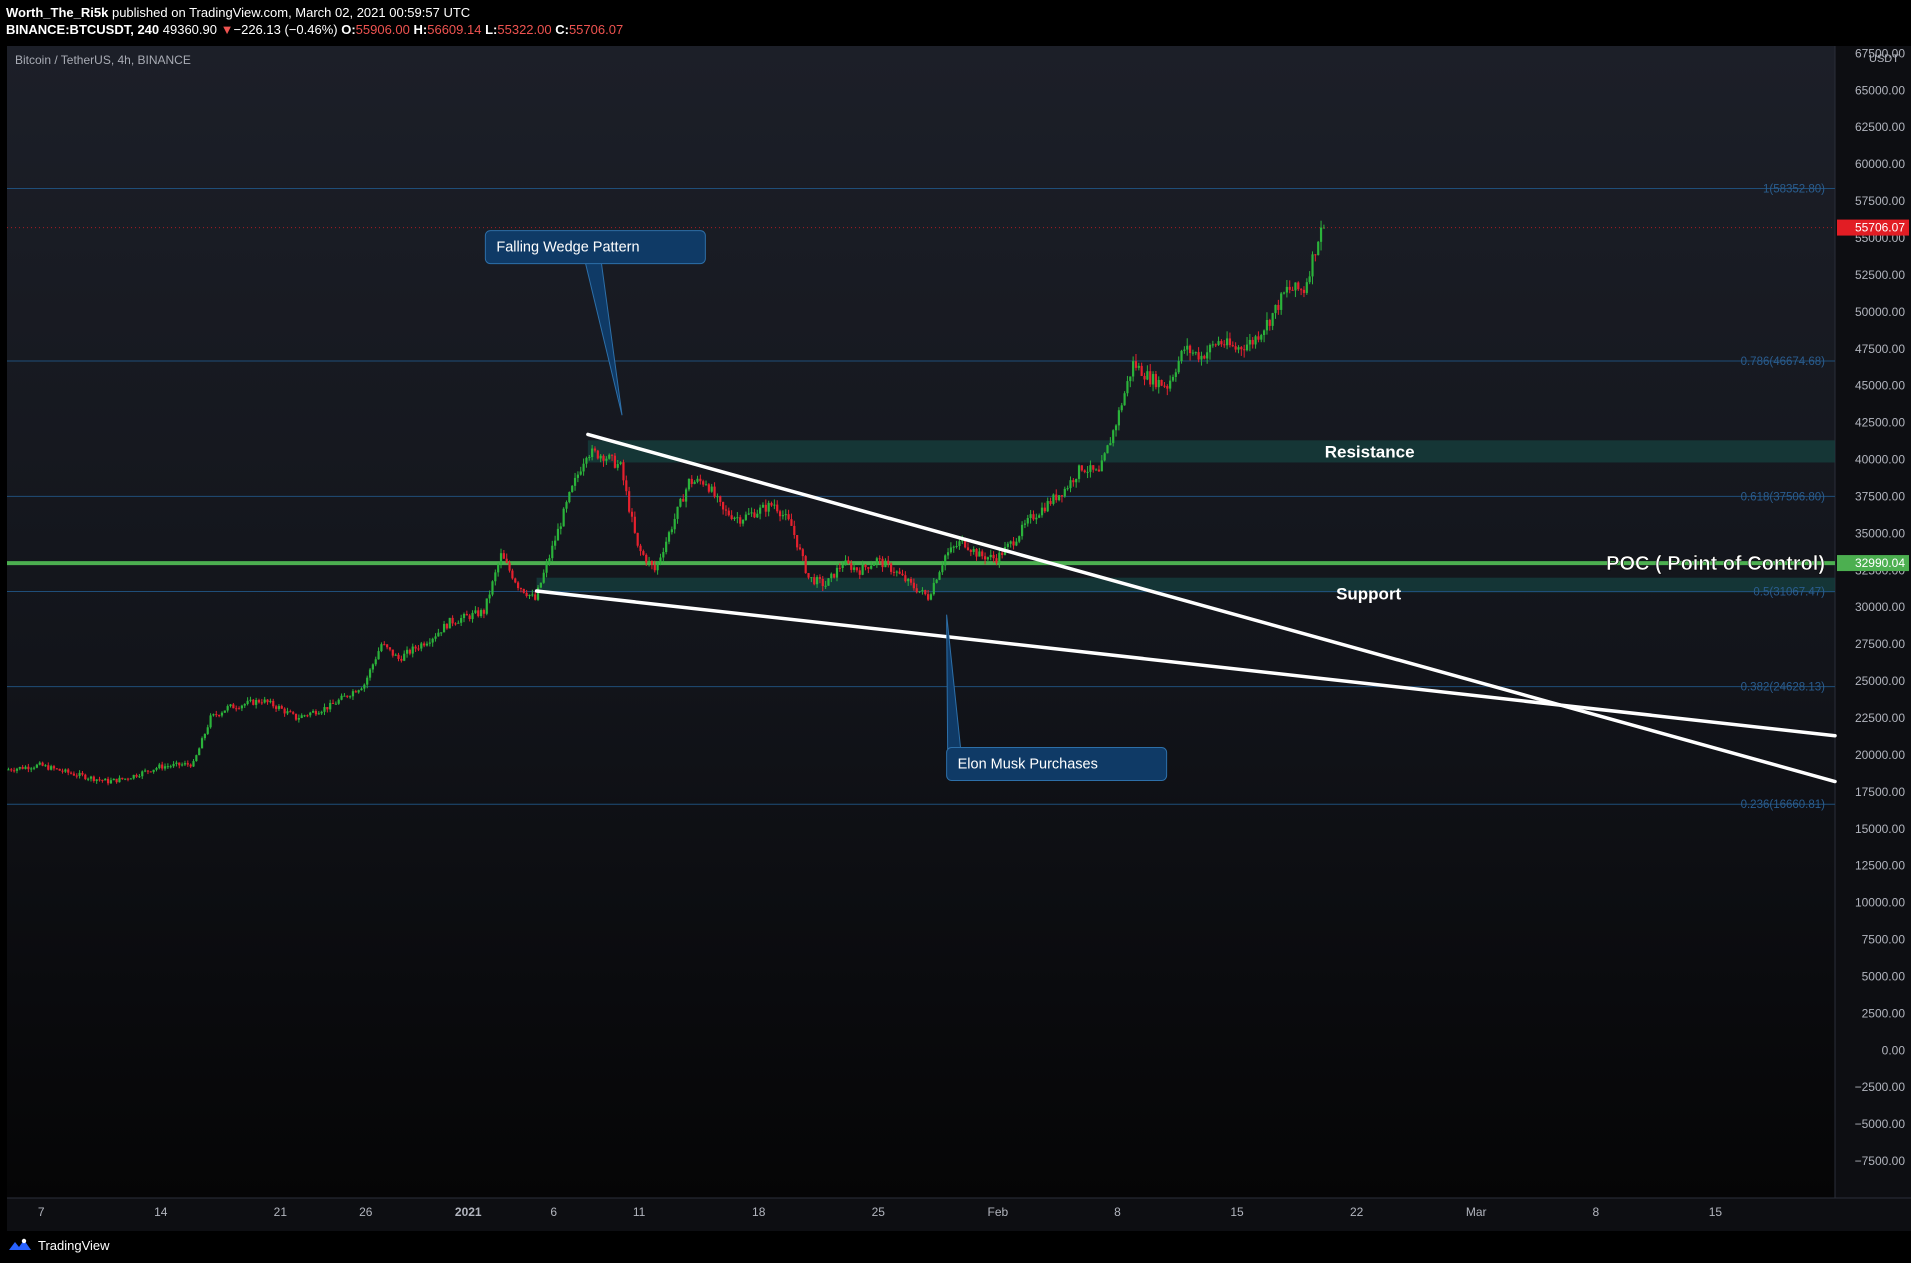 The width and height of the screenshot is (1911, 1263). I want to click on author-name: Worth_The_Ri5k, so click(57, 12).